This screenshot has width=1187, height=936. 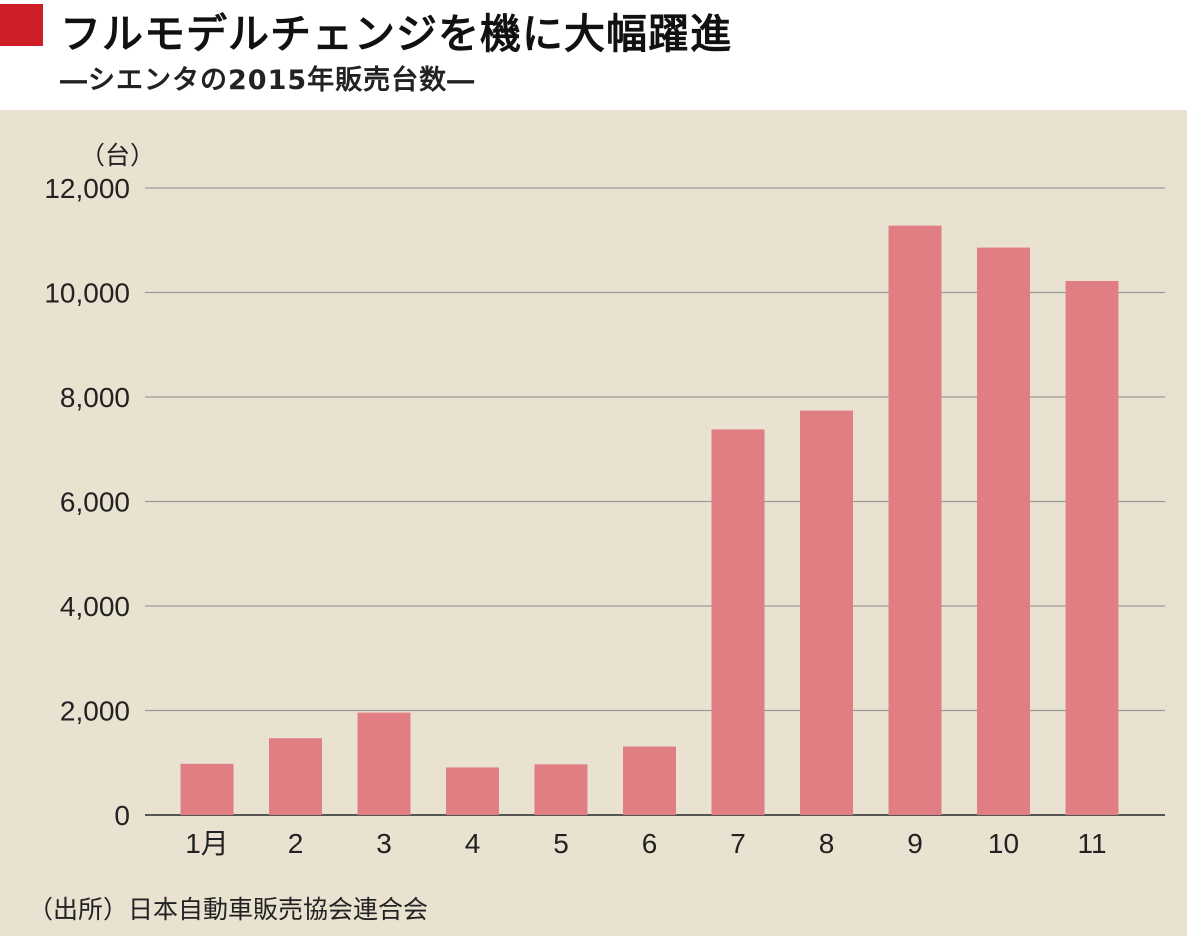 What do you see at coordinates (95, 397) in the screenshot?
I see `y-tick-label: 8,000` at bounding box center [95, 397].